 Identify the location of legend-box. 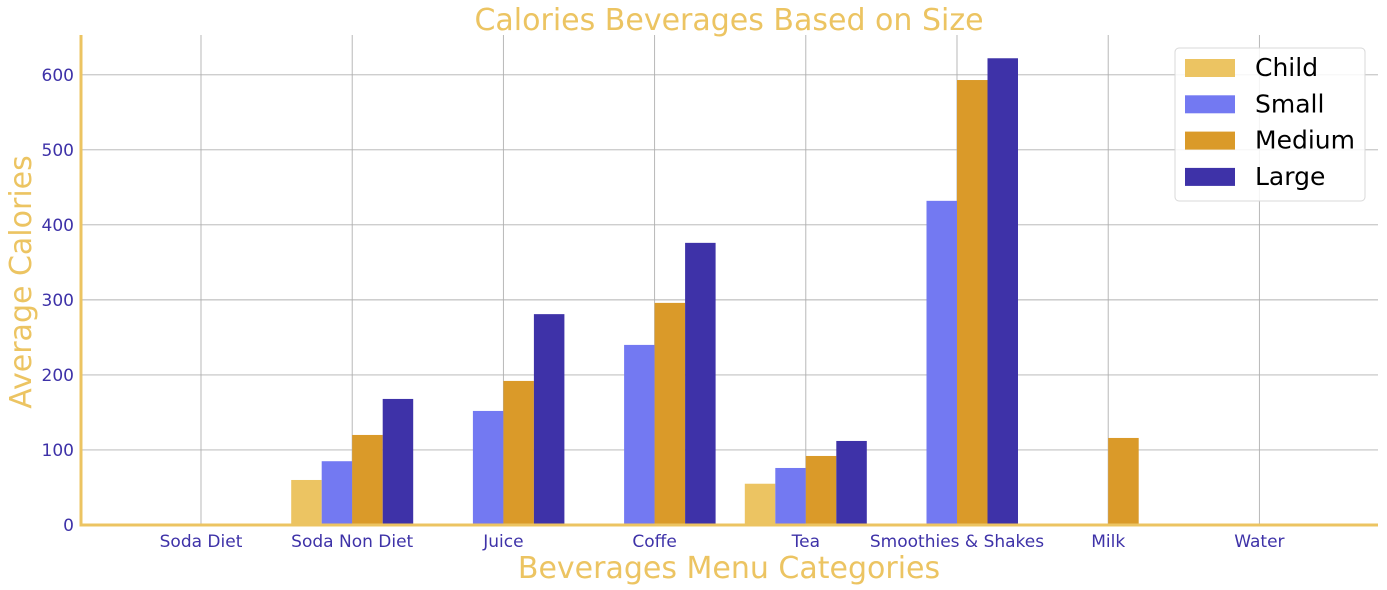
(1270, 124).